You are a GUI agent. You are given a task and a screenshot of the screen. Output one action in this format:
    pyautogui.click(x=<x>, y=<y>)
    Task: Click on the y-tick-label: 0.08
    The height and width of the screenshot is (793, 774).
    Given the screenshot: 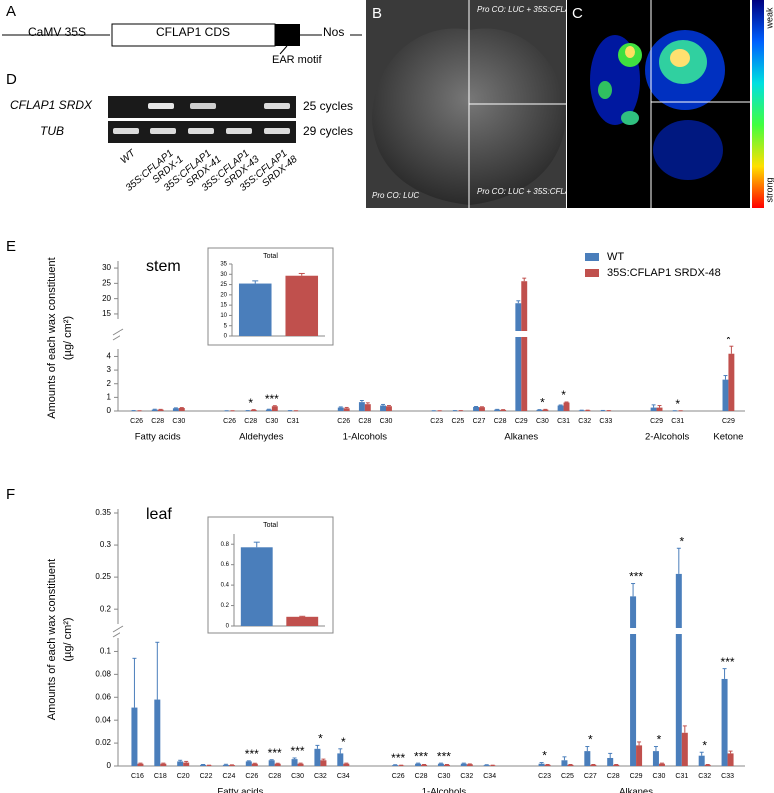 What is the action you would take?
    pyautogui.click(x=103, y=673)
    